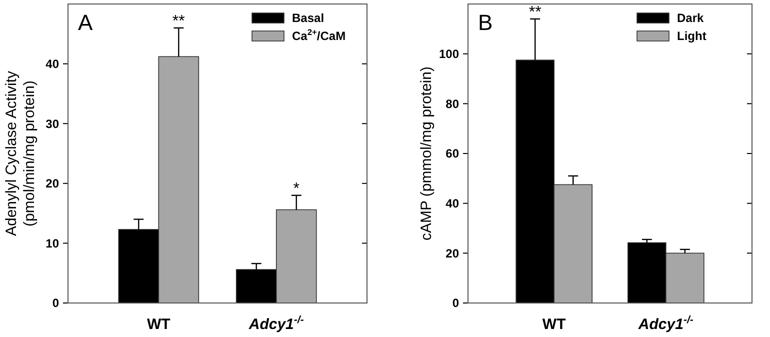 The height and width of the screenshot is (337, 770). I want to click on legend-label: Ca$^{2+}$/CaM, so click(319, 35).